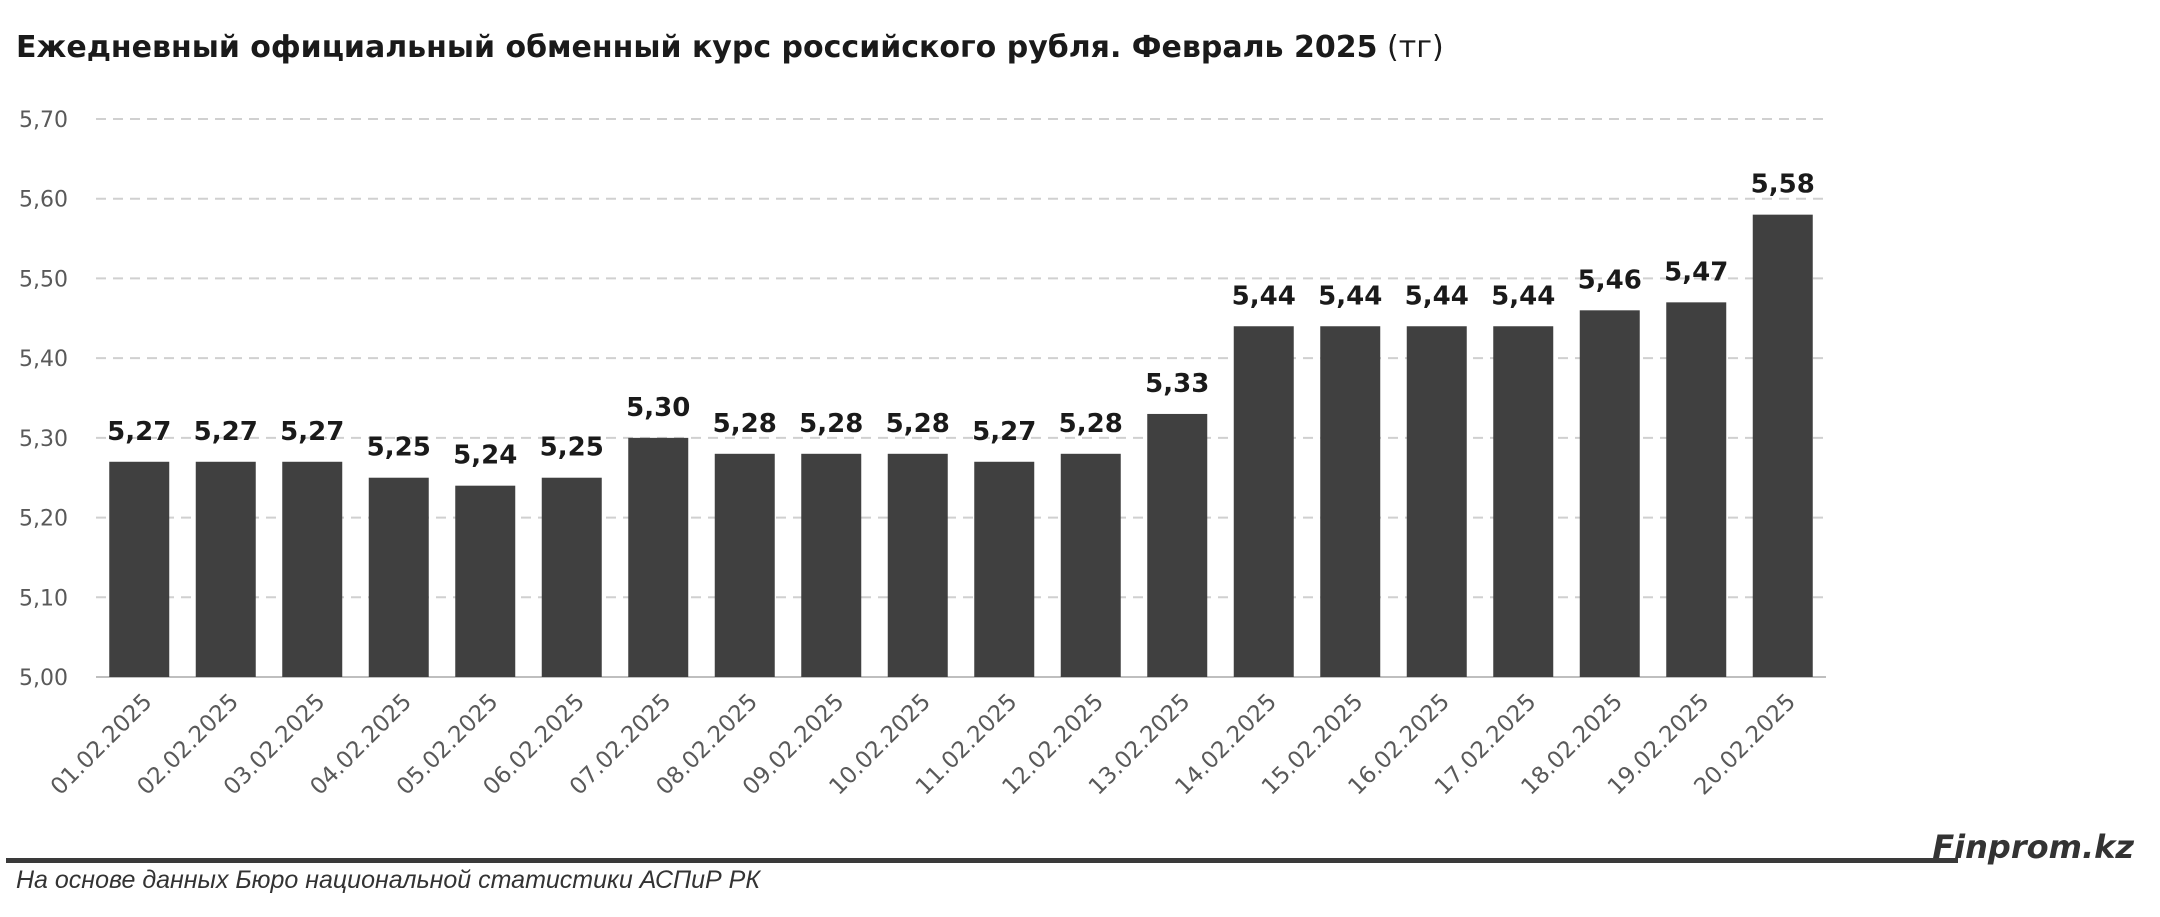 The height and width of the screenshot is (917, 2160). I want to click on data-label: 5,24, so click(485, 456).